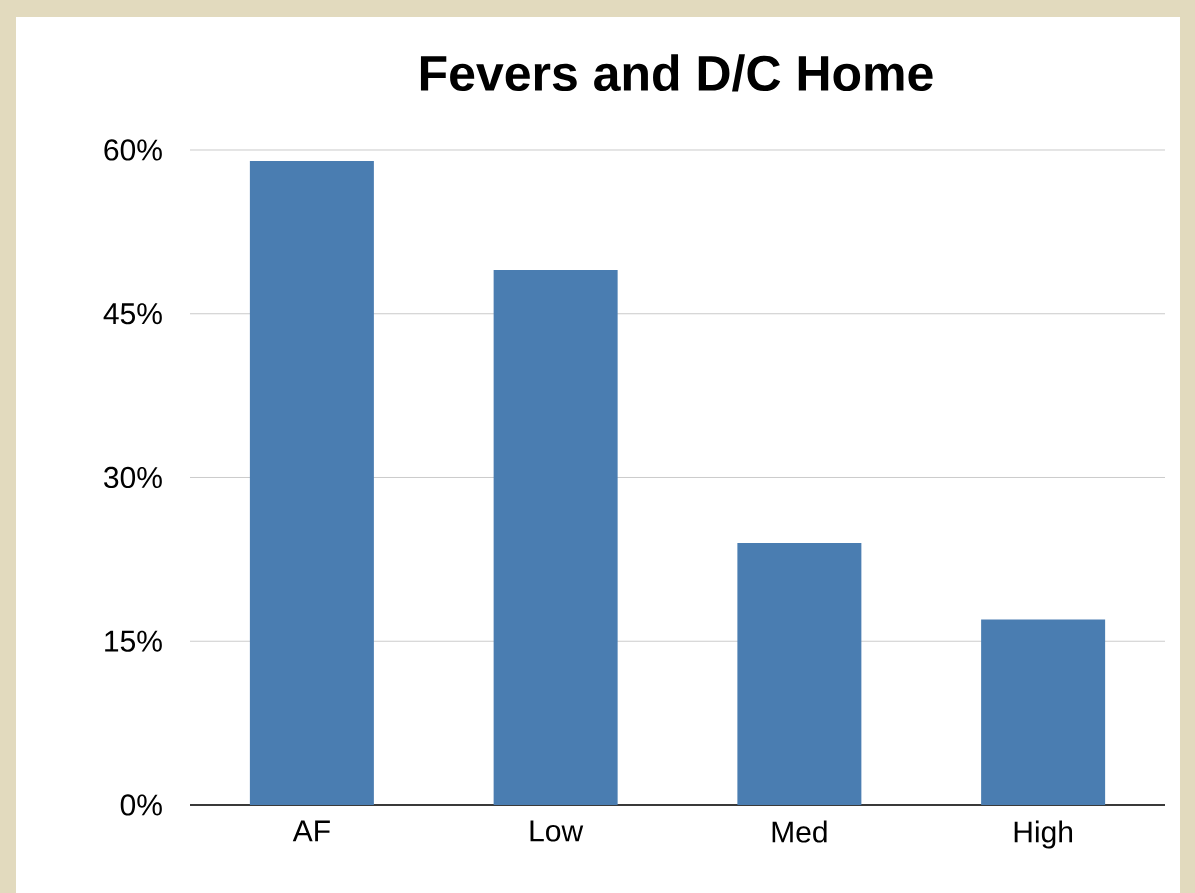  I want to click on y-tick-label: 15%, so click(133, 641).